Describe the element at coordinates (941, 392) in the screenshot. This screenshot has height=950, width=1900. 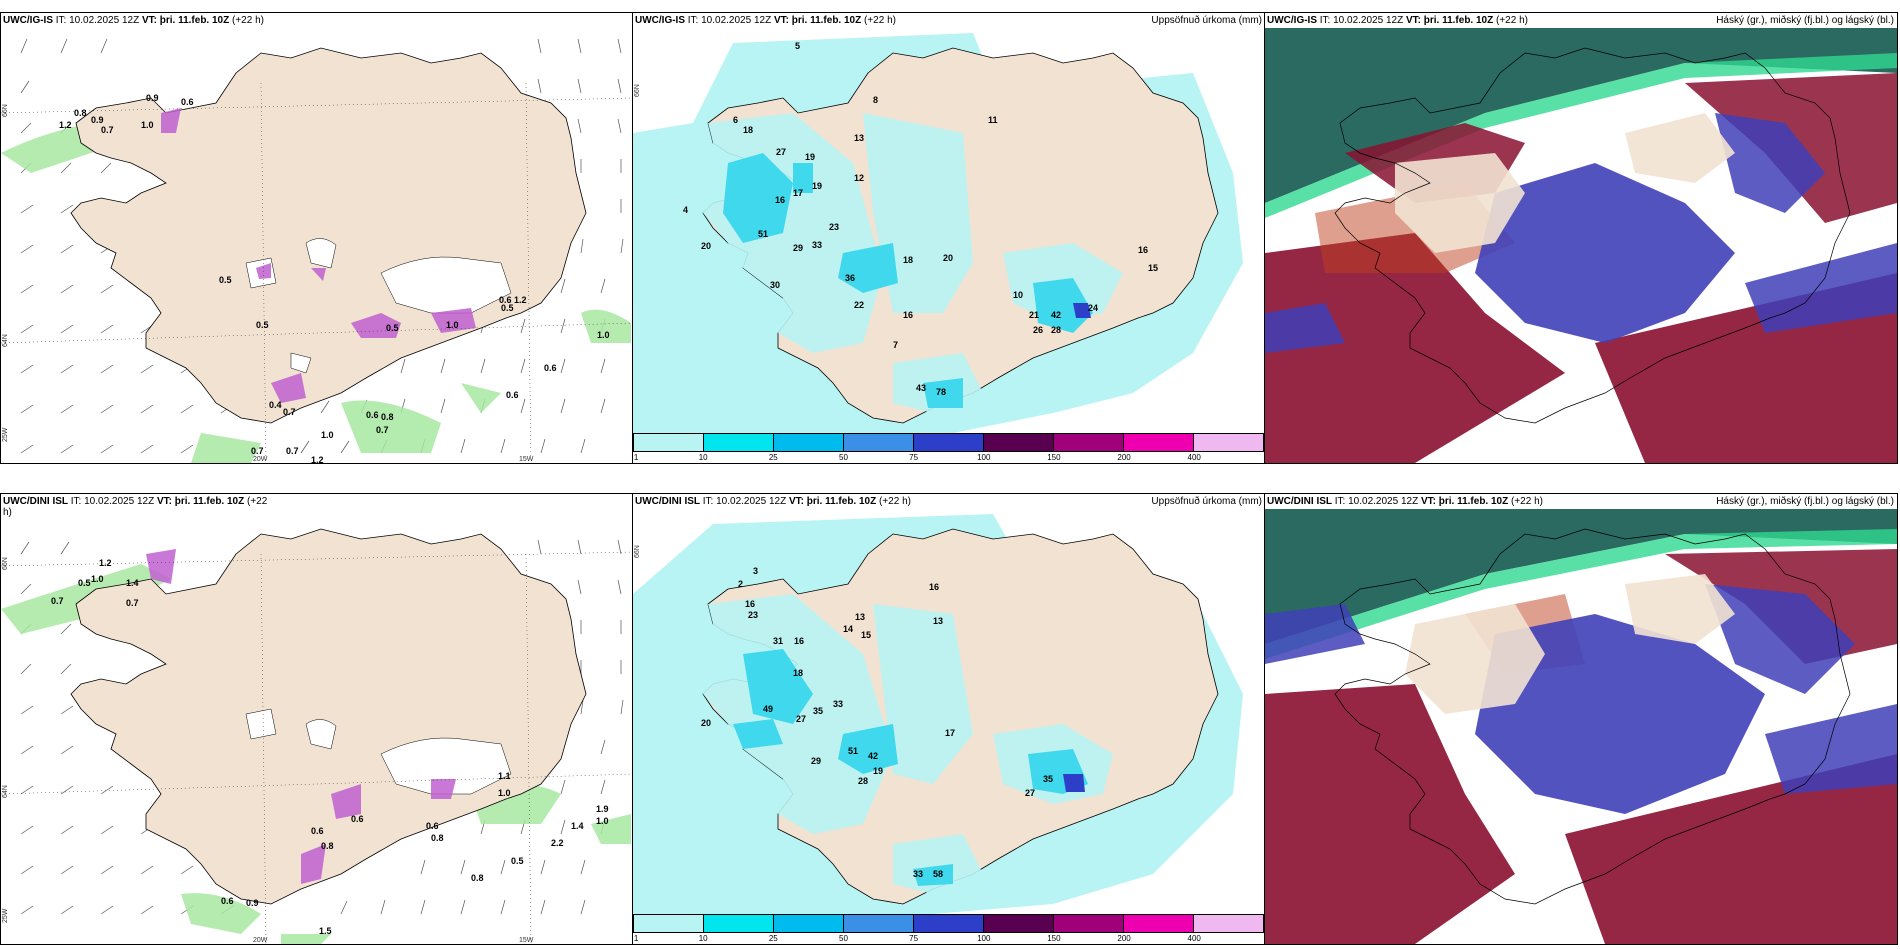
I see `value-label: 78` at that location.